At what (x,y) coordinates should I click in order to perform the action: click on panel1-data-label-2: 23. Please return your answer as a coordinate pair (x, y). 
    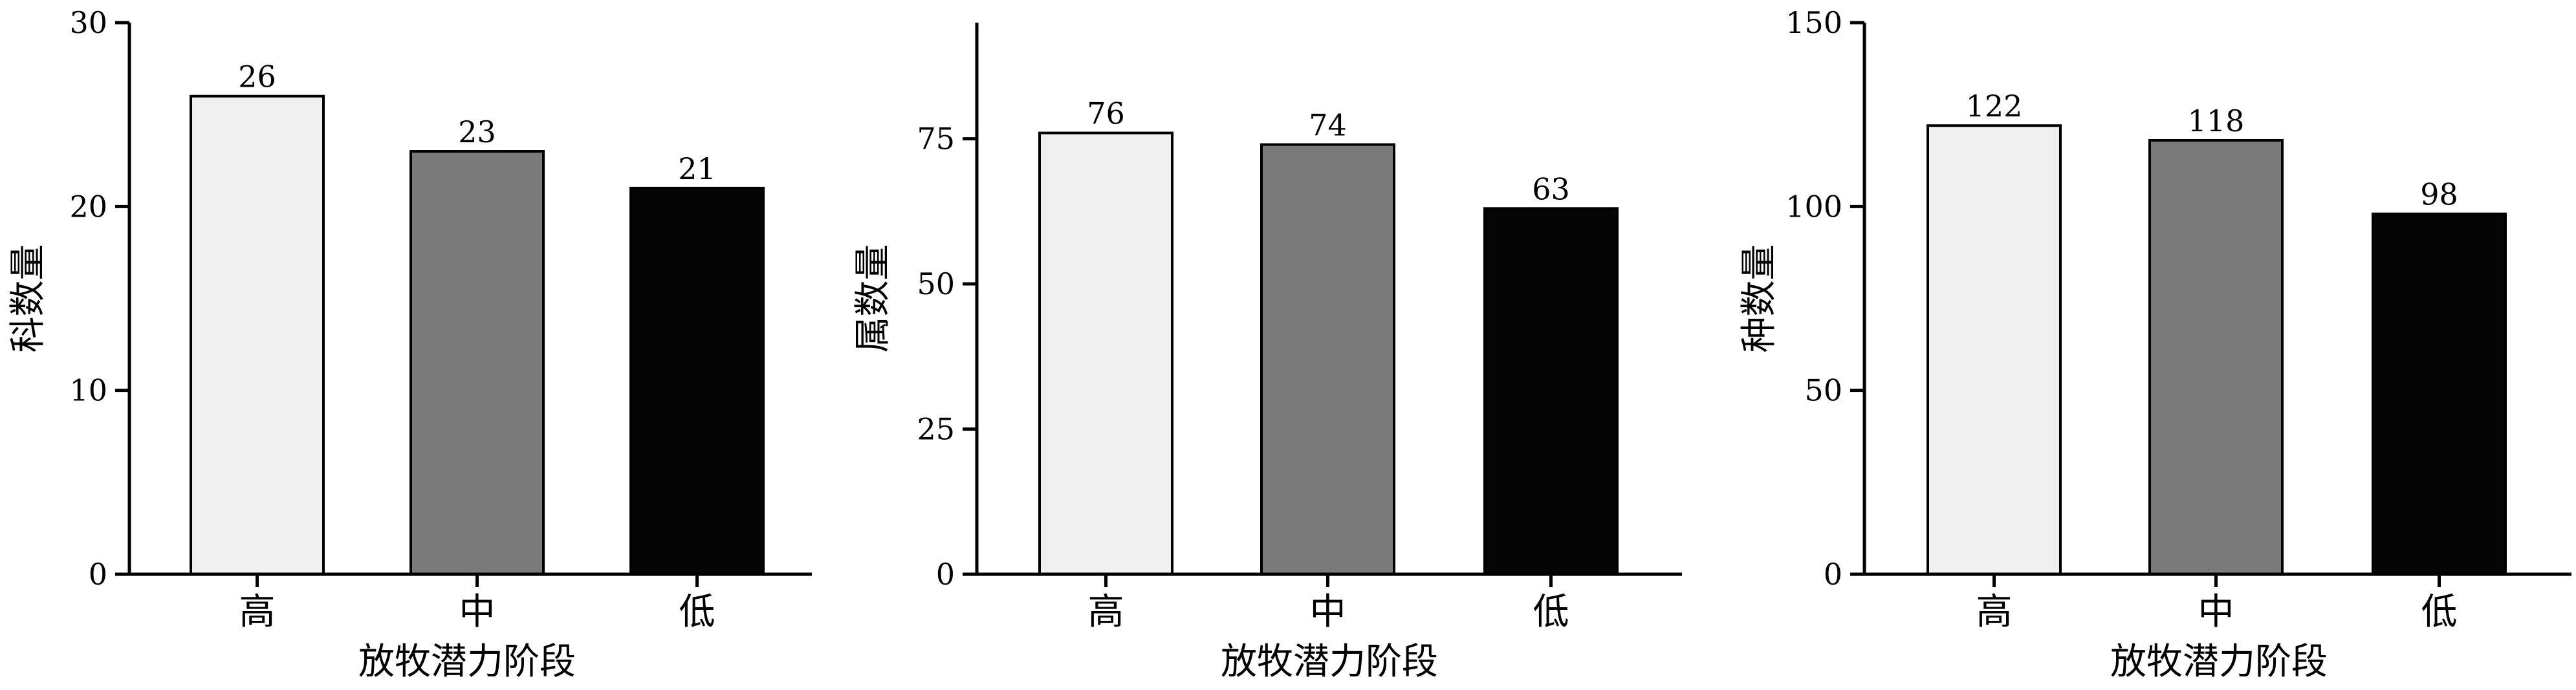
    Looking at the image, I should click on (477, 131).